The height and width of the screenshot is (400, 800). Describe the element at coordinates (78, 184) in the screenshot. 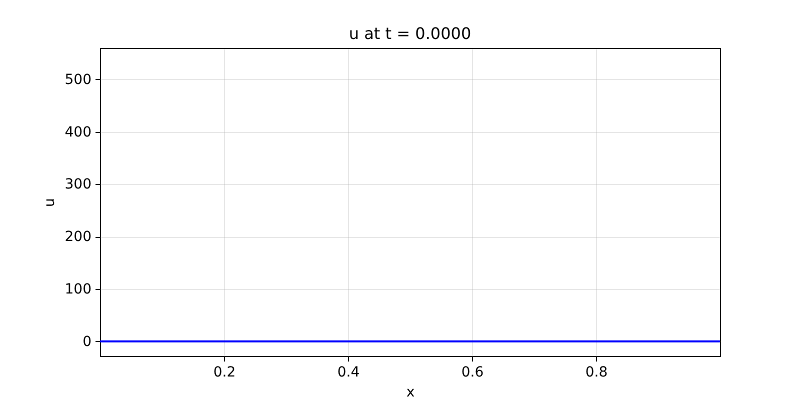

I see `y-tick-label: 300` at that location.